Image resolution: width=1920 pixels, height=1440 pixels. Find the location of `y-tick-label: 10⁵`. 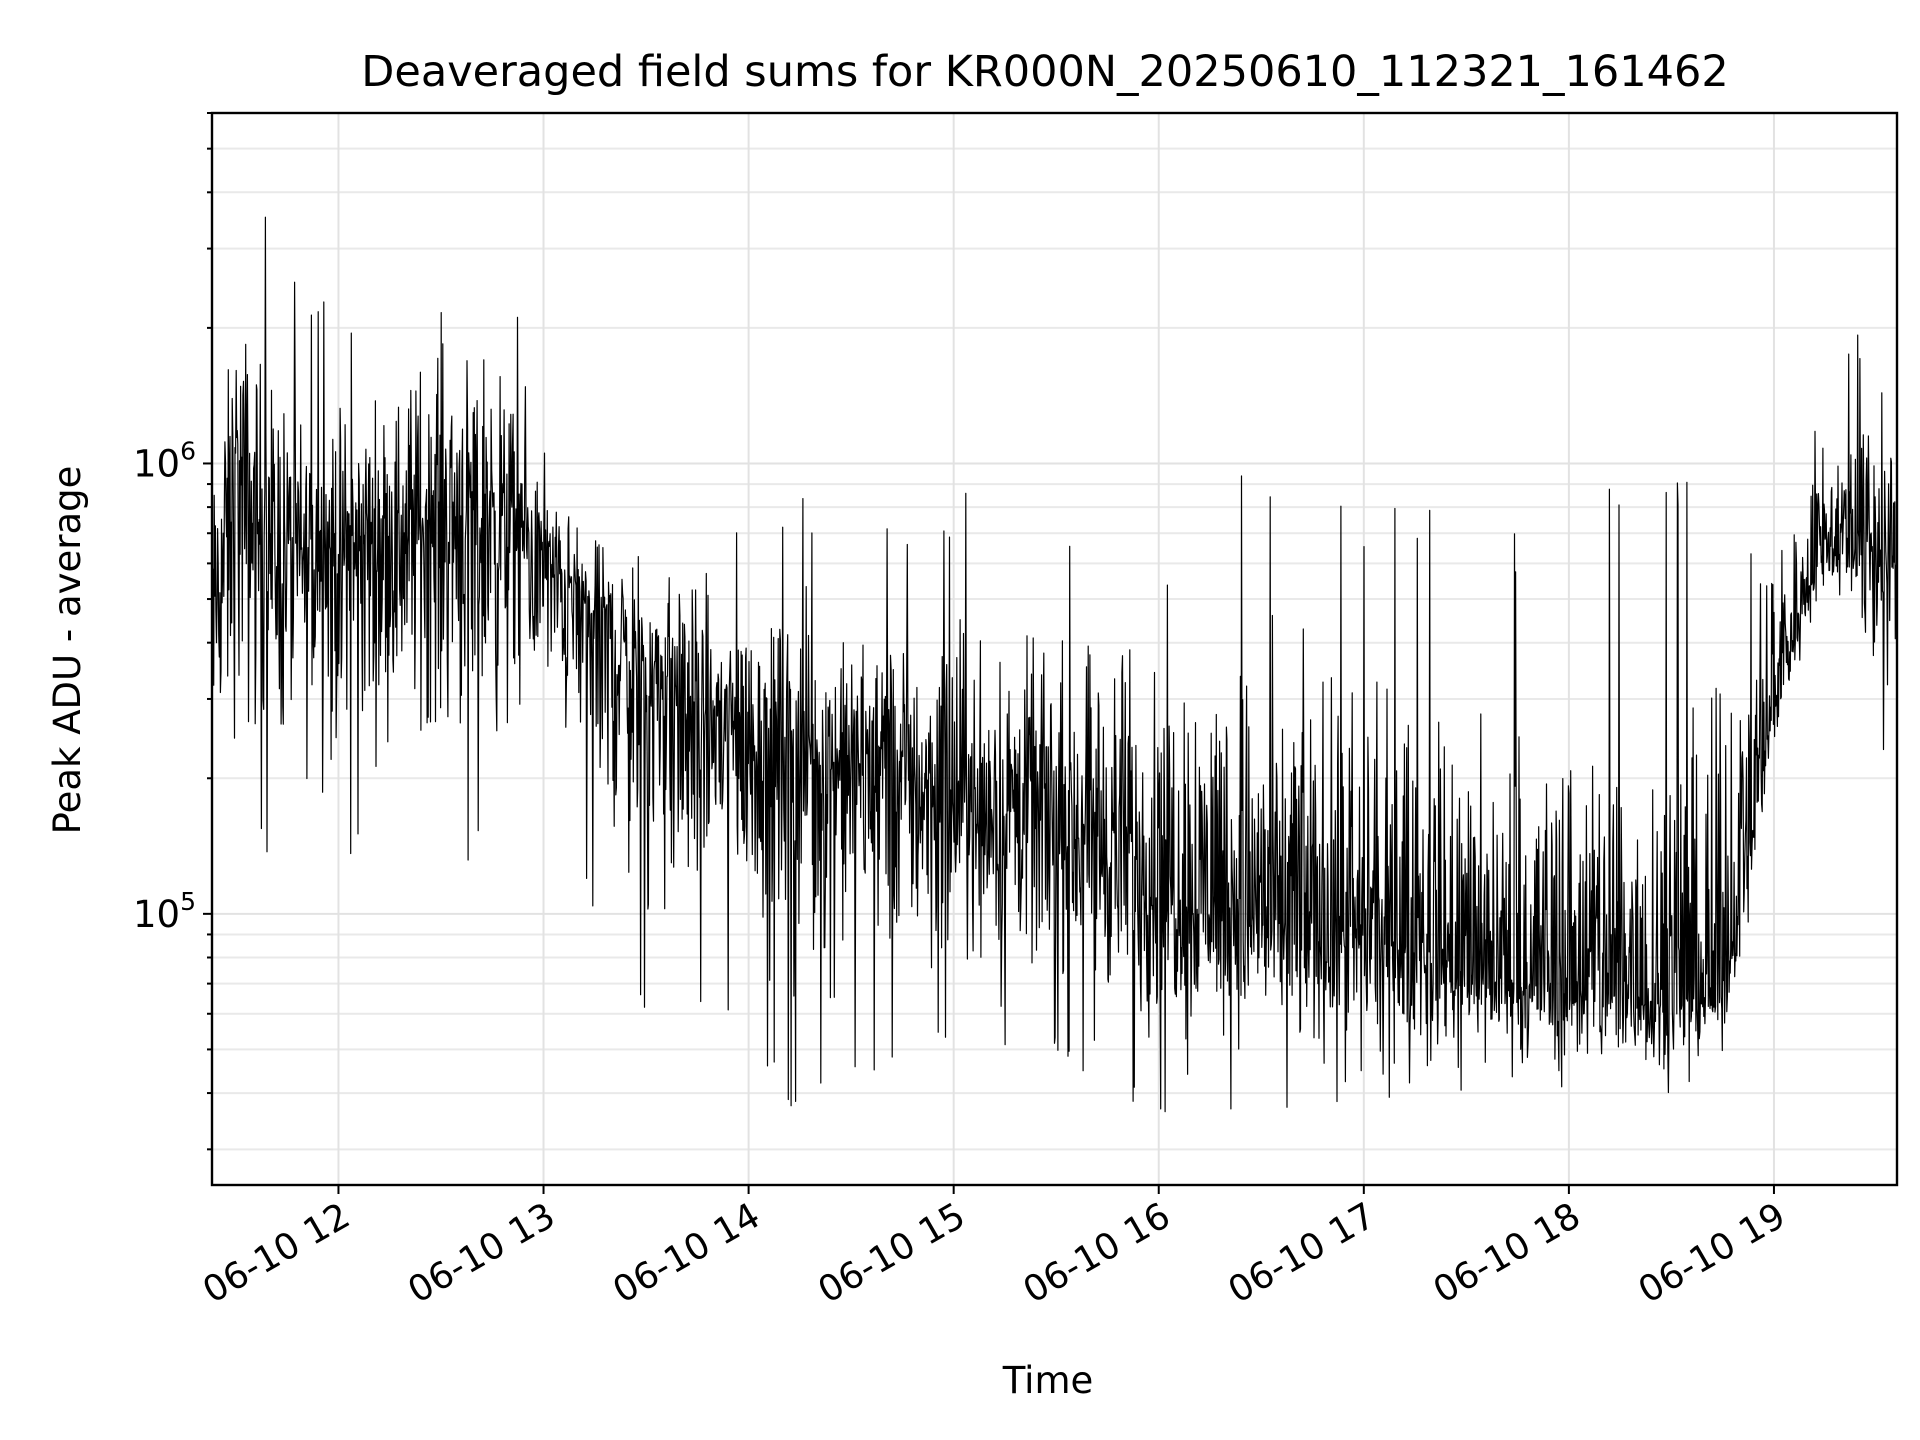

y-tick-label: 10⁵ is located at coordinates (164, 911).